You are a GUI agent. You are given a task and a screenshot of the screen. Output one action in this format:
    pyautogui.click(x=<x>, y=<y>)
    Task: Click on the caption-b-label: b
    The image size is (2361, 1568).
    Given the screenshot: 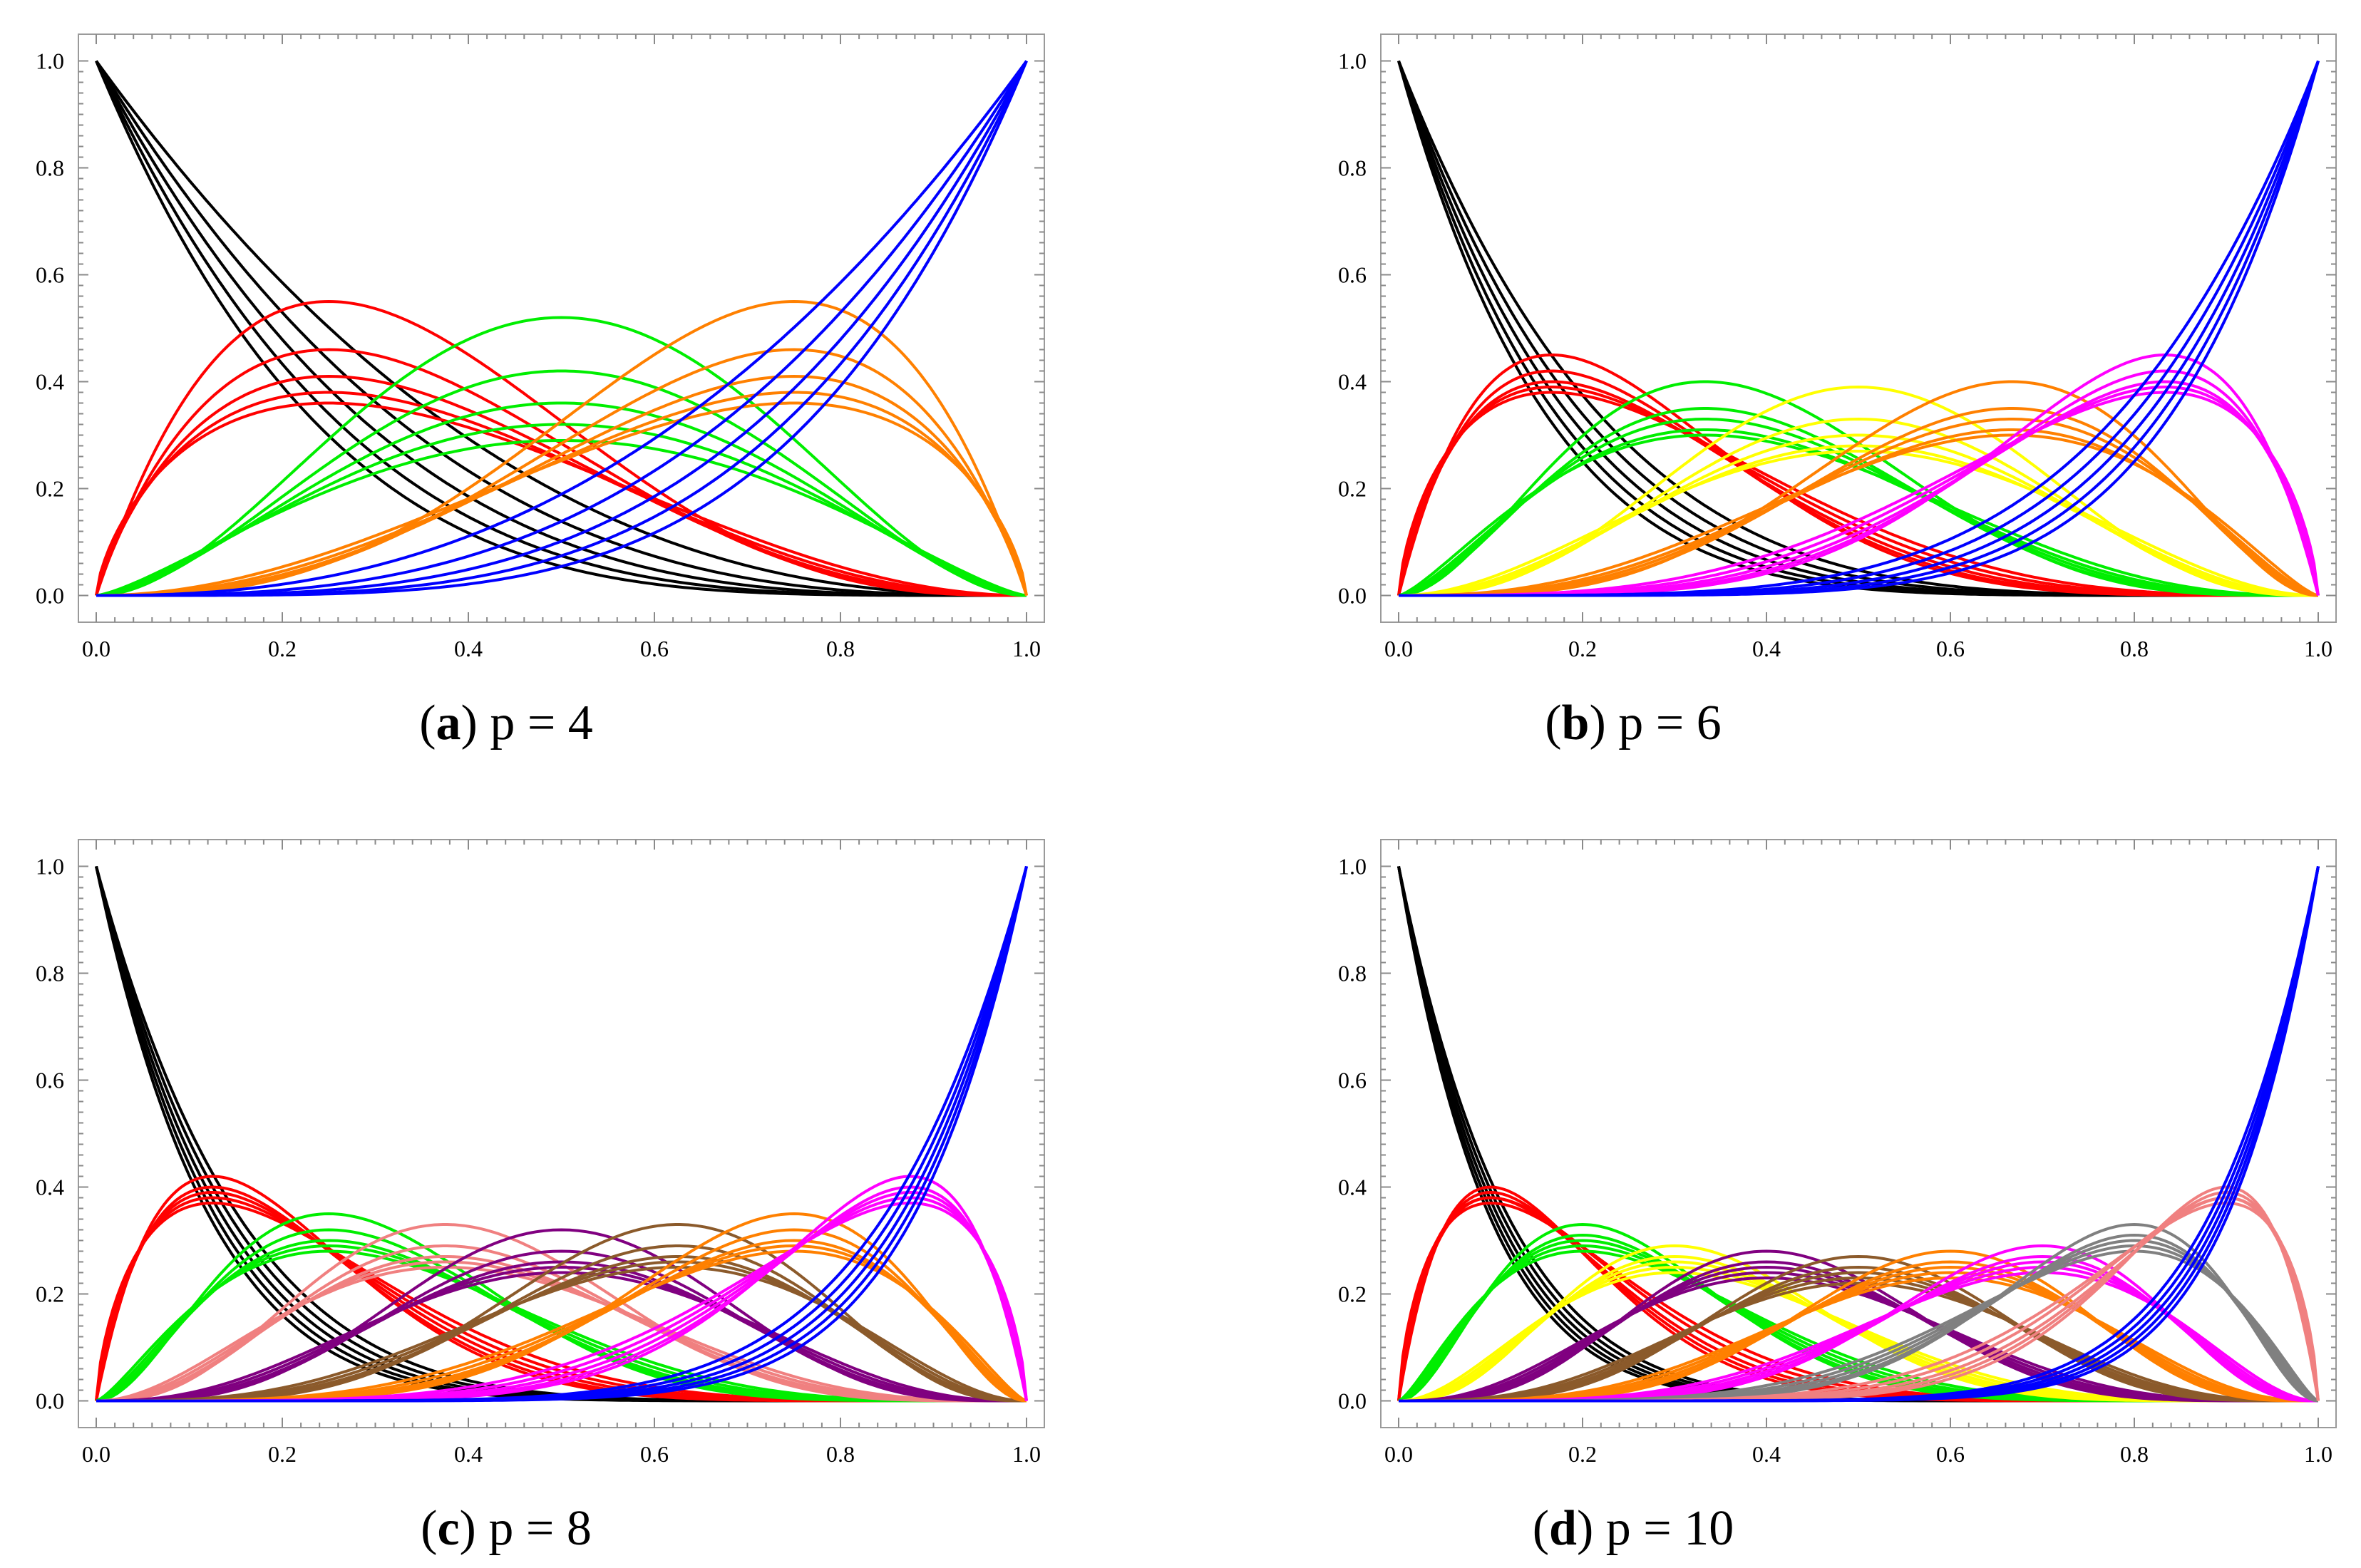 What is the action you would take?
    pyautogui.click(x=1575, y=723)
    